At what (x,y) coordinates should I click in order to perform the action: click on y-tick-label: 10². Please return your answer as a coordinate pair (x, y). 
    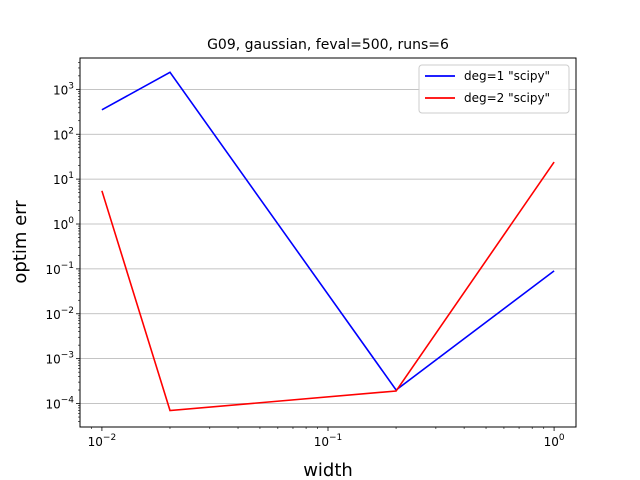
    Looking at the image, I should click on (63, 134).